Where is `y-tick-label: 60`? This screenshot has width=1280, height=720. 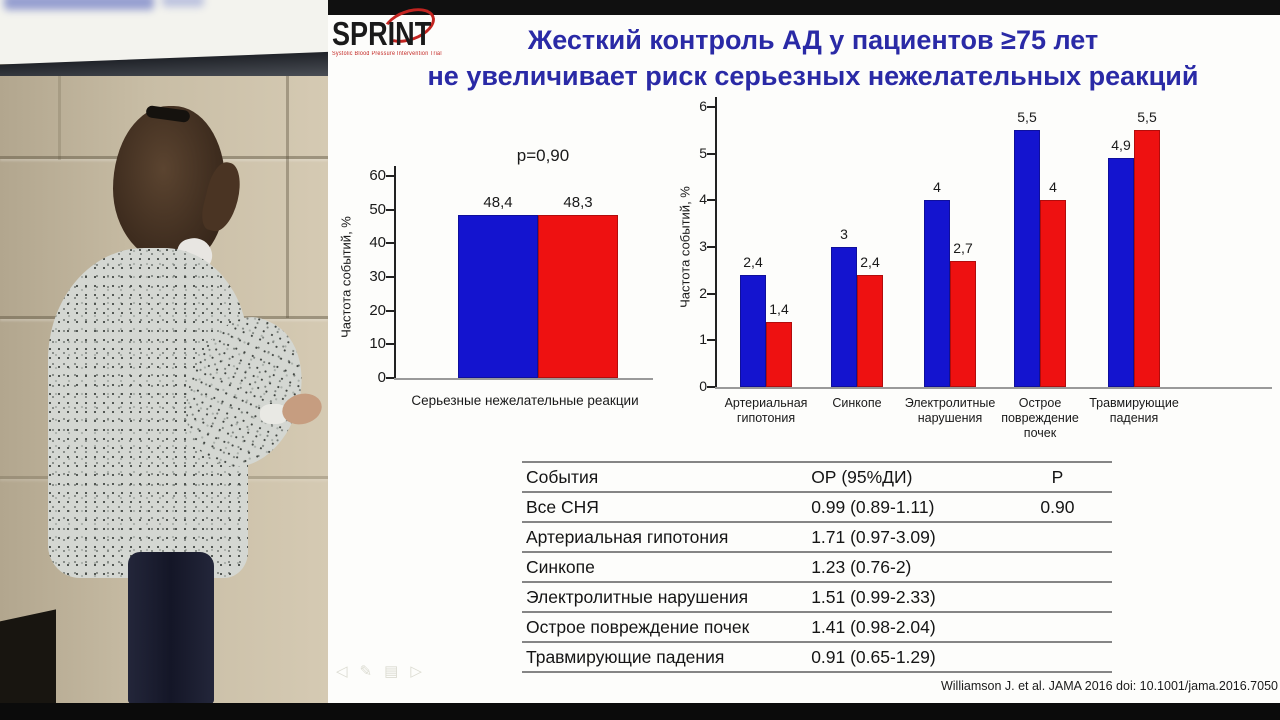
y-tick-label: 60 is located at coordinates (377, 175).